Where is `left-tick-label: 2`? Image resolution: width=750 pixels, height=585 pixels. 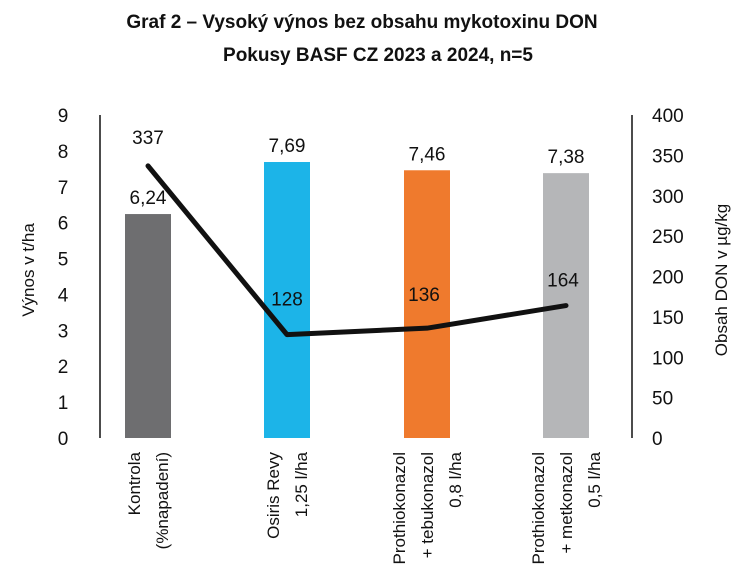
left-tick-label: 2 is located at coordinates (63, 367).